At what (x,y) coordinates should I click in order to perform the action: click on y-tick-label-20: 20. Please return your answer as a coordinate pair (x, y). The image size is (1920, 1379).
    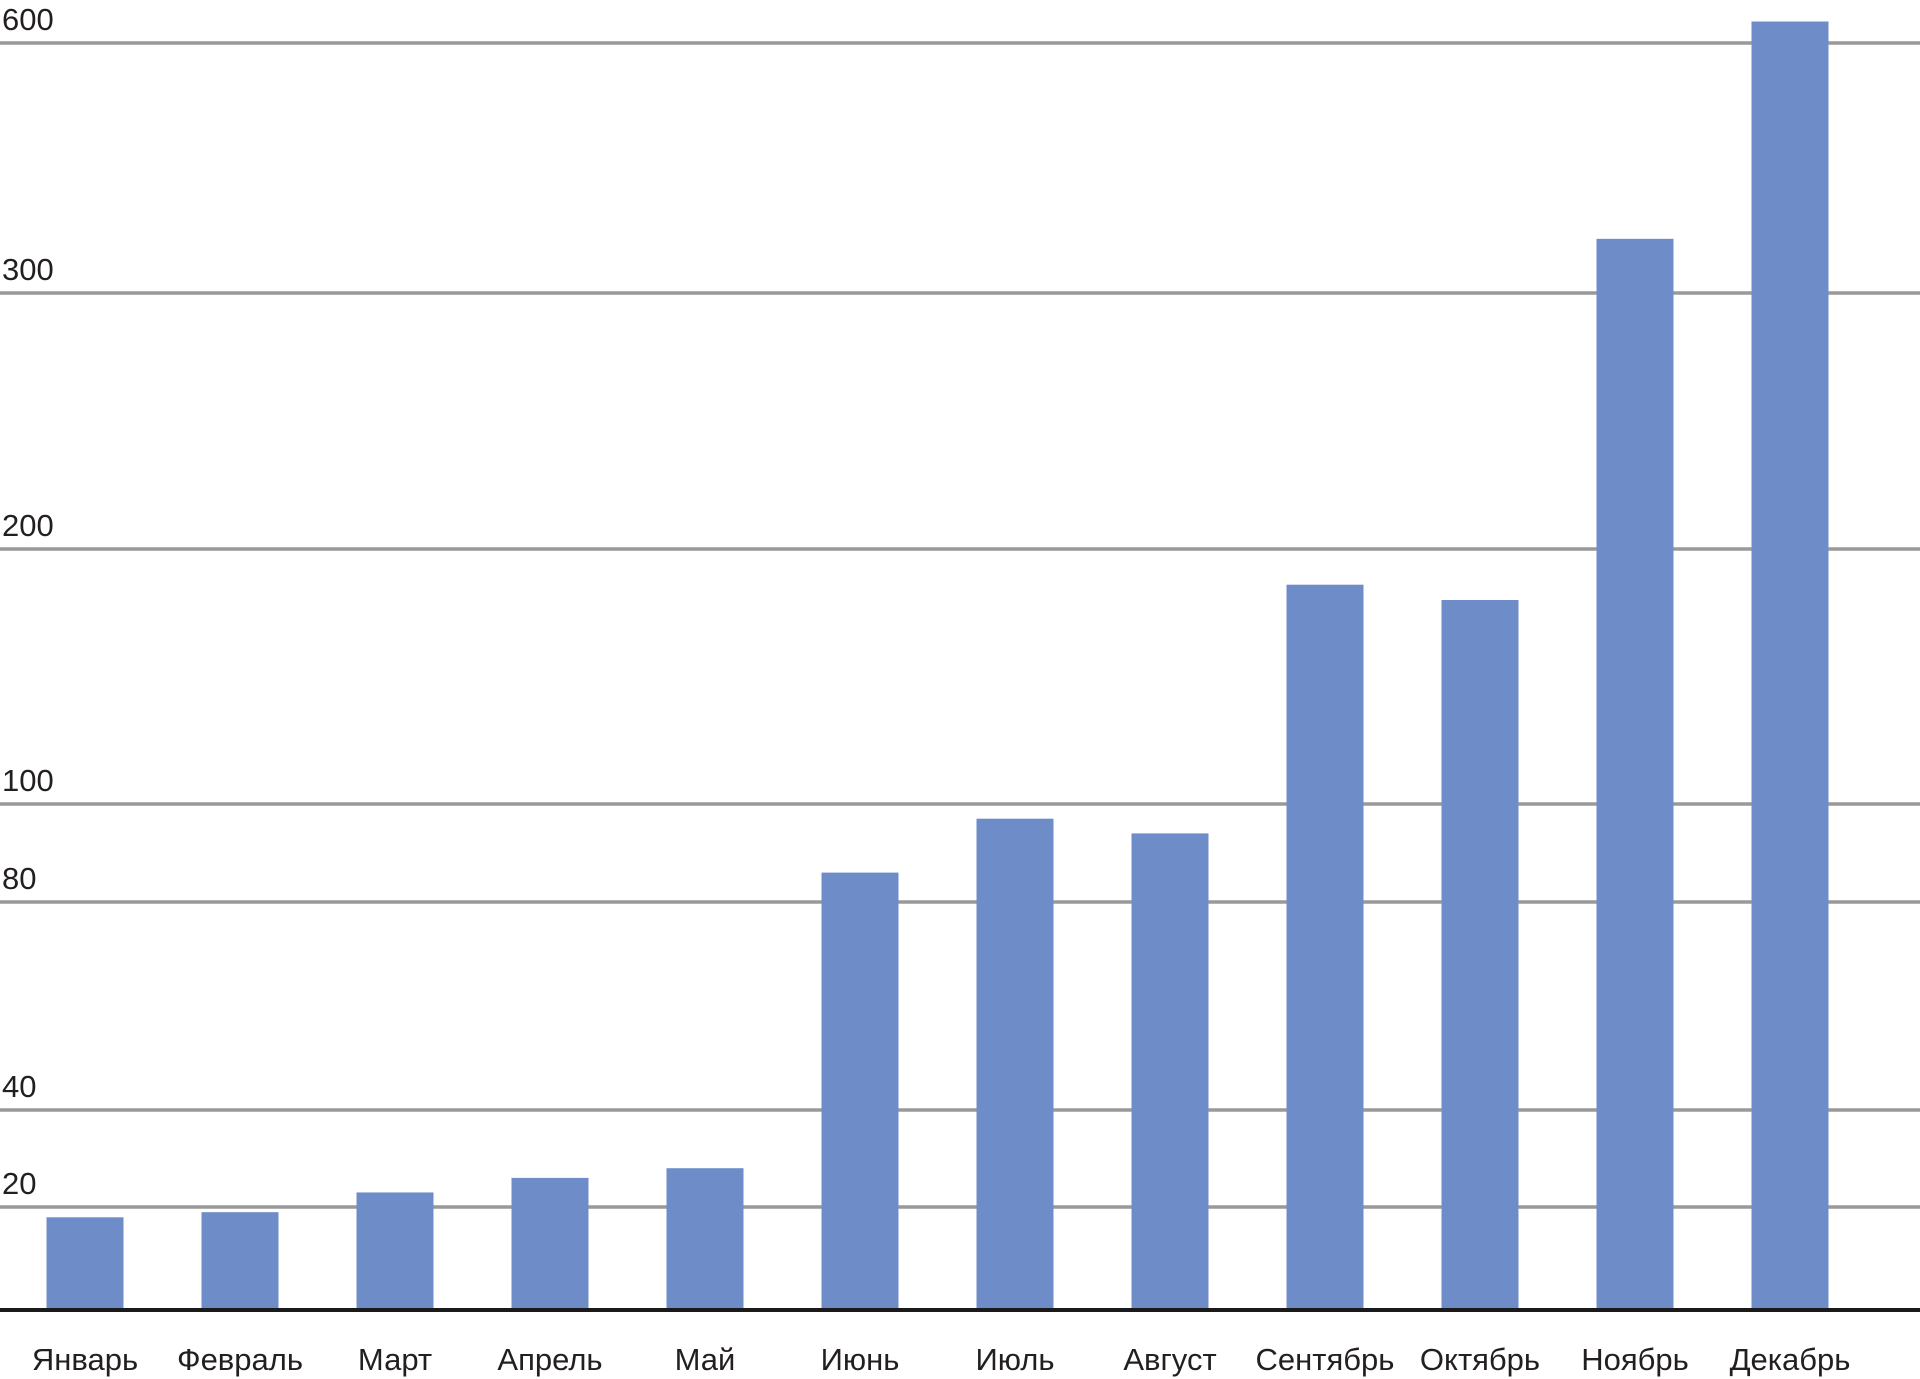
    Looking at the image, I should click on (19, 1183).